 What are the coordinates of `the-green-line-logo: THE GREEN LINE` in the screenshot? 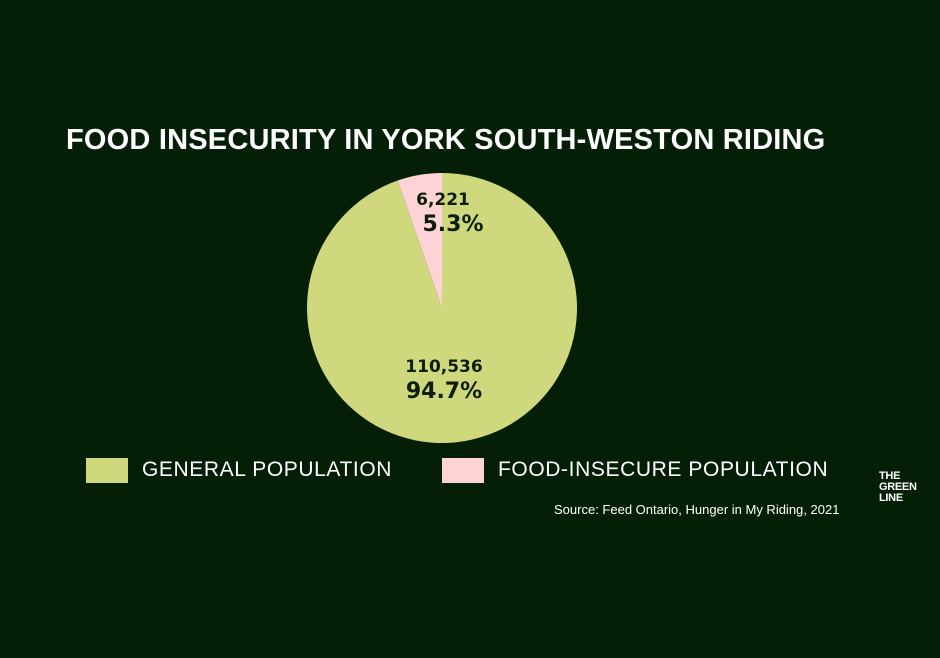 It's located at (898, 487).